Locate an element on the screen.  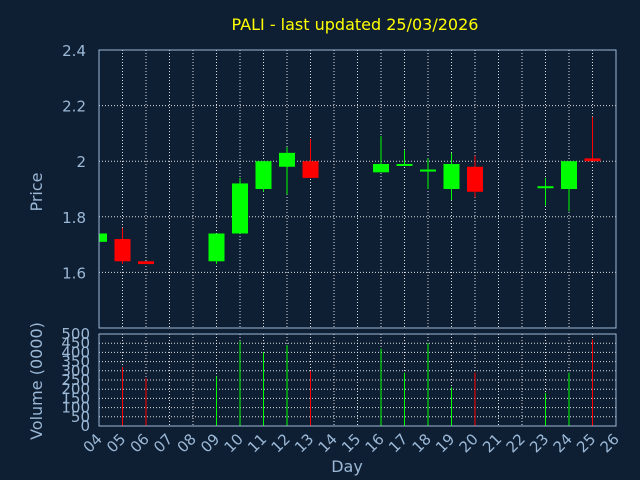
price-tick-label: 1.6 is located at coordinates (74, 273).